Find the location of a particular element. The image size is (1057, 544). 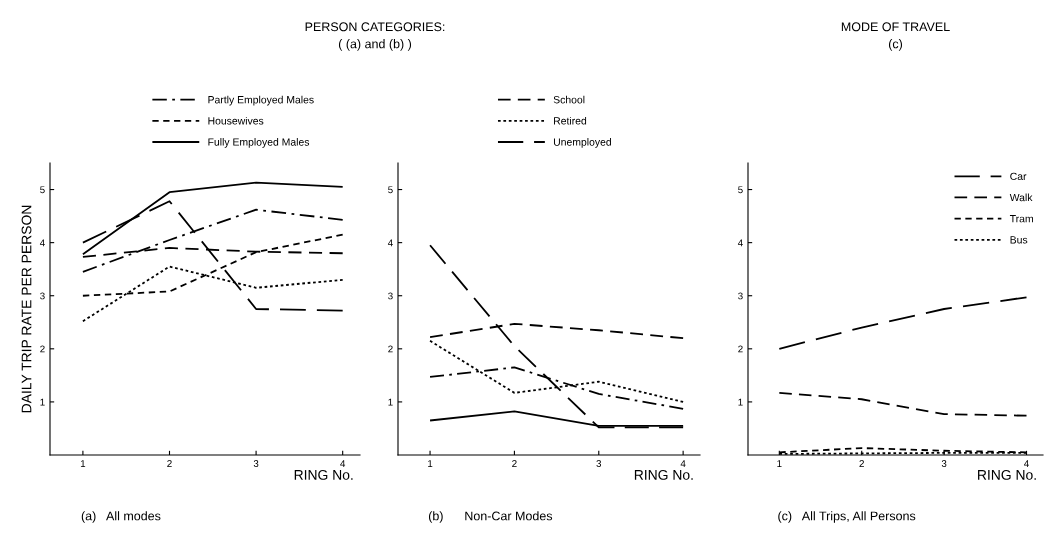

chart-title: MODE OF TRAVEL (c) is located at coordinates (895, 36).